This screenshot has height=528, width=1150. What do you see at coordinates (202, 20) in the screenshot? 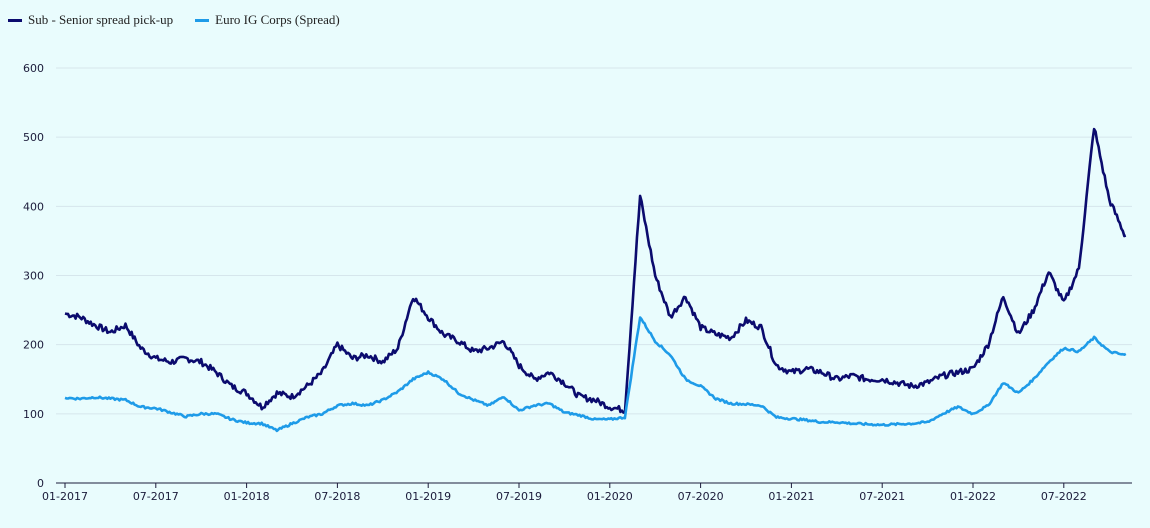
I see `legend-swatch-euro-ig` at bounding box center [202, 20].